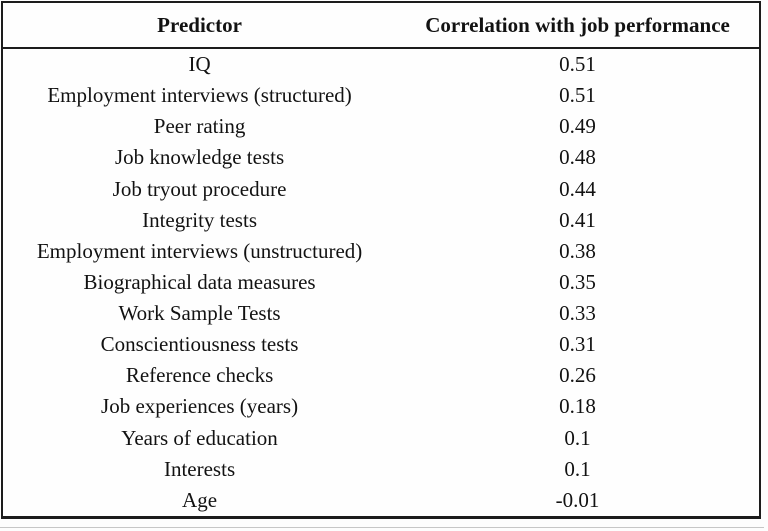 This screenshot has width=768, height=531. What do you see at coordinates (199, 64) in the screenshot?
I see `predictor-cell: IQ` at bounding box center [199, 64].